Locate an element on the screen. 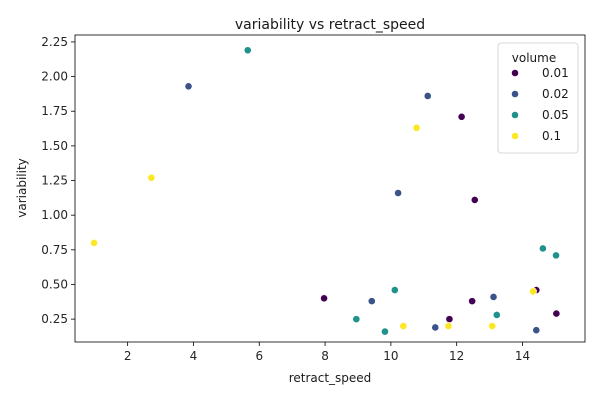 The width and height of the screenshot is (600, 400). y-axis-label: variability is located at coordinates (22, 188).